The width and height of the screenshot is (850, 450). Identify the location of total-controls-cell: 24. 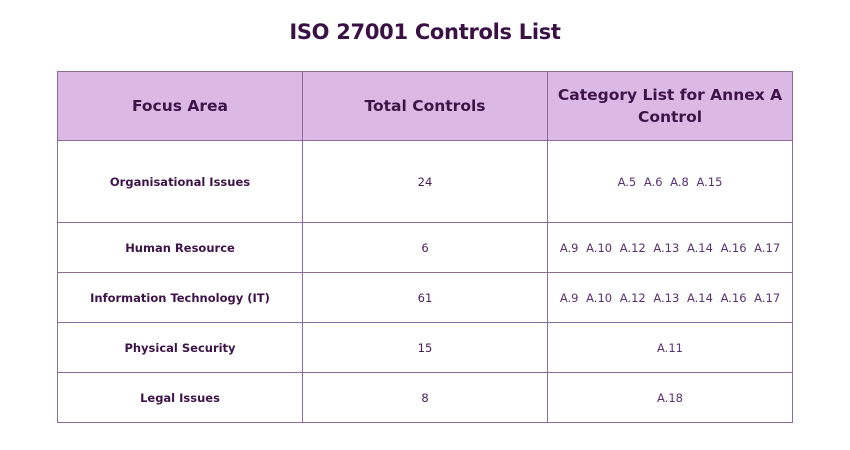
(425, 181).